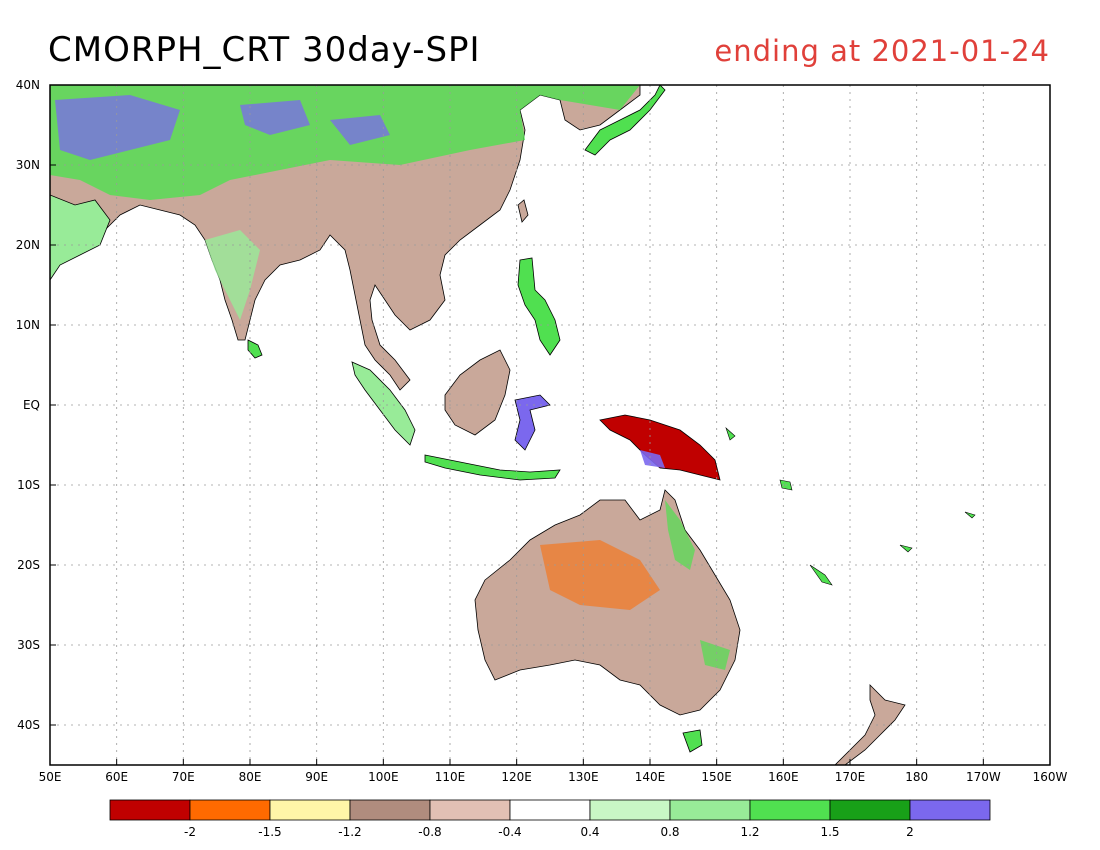 The image size is (1100, 850). Describe the element at coordinates (910, 832) in the screenshot. I see `colorbar-label: 2` at that location.